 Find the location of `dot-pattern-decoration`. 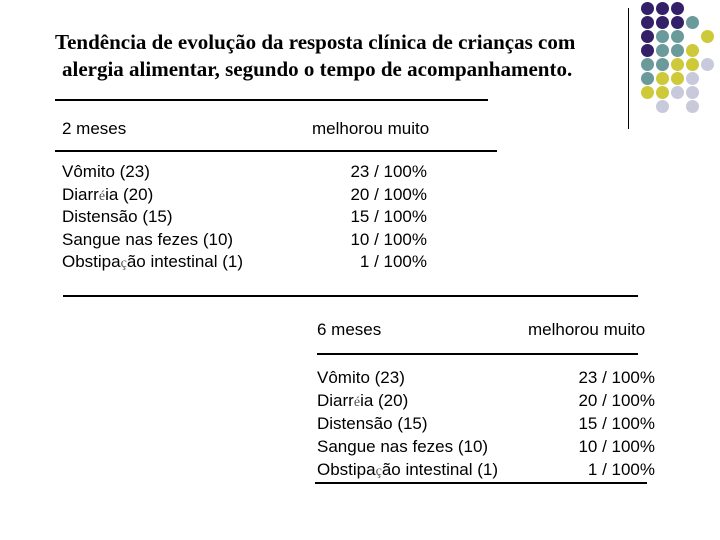

dot-pattern-decoration is located at coordinates (680, 60).